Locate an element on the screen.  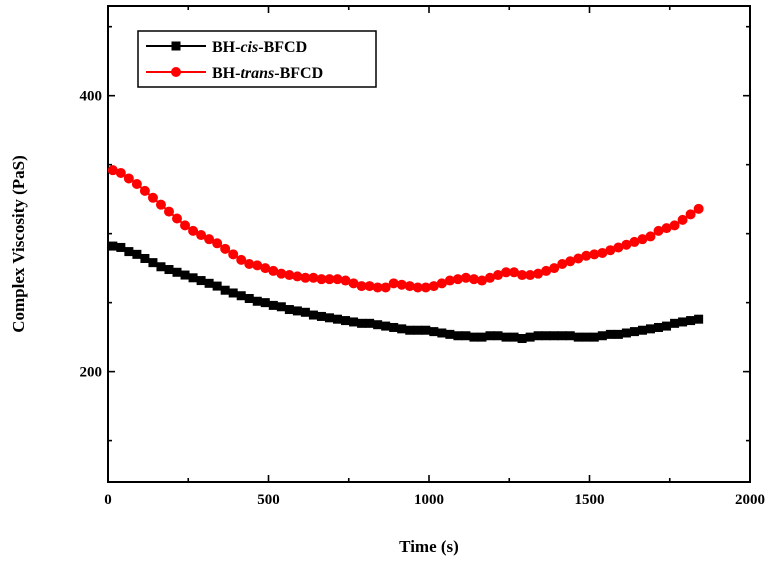
x-tick-label: 0 is located at coordinates (108, 500).